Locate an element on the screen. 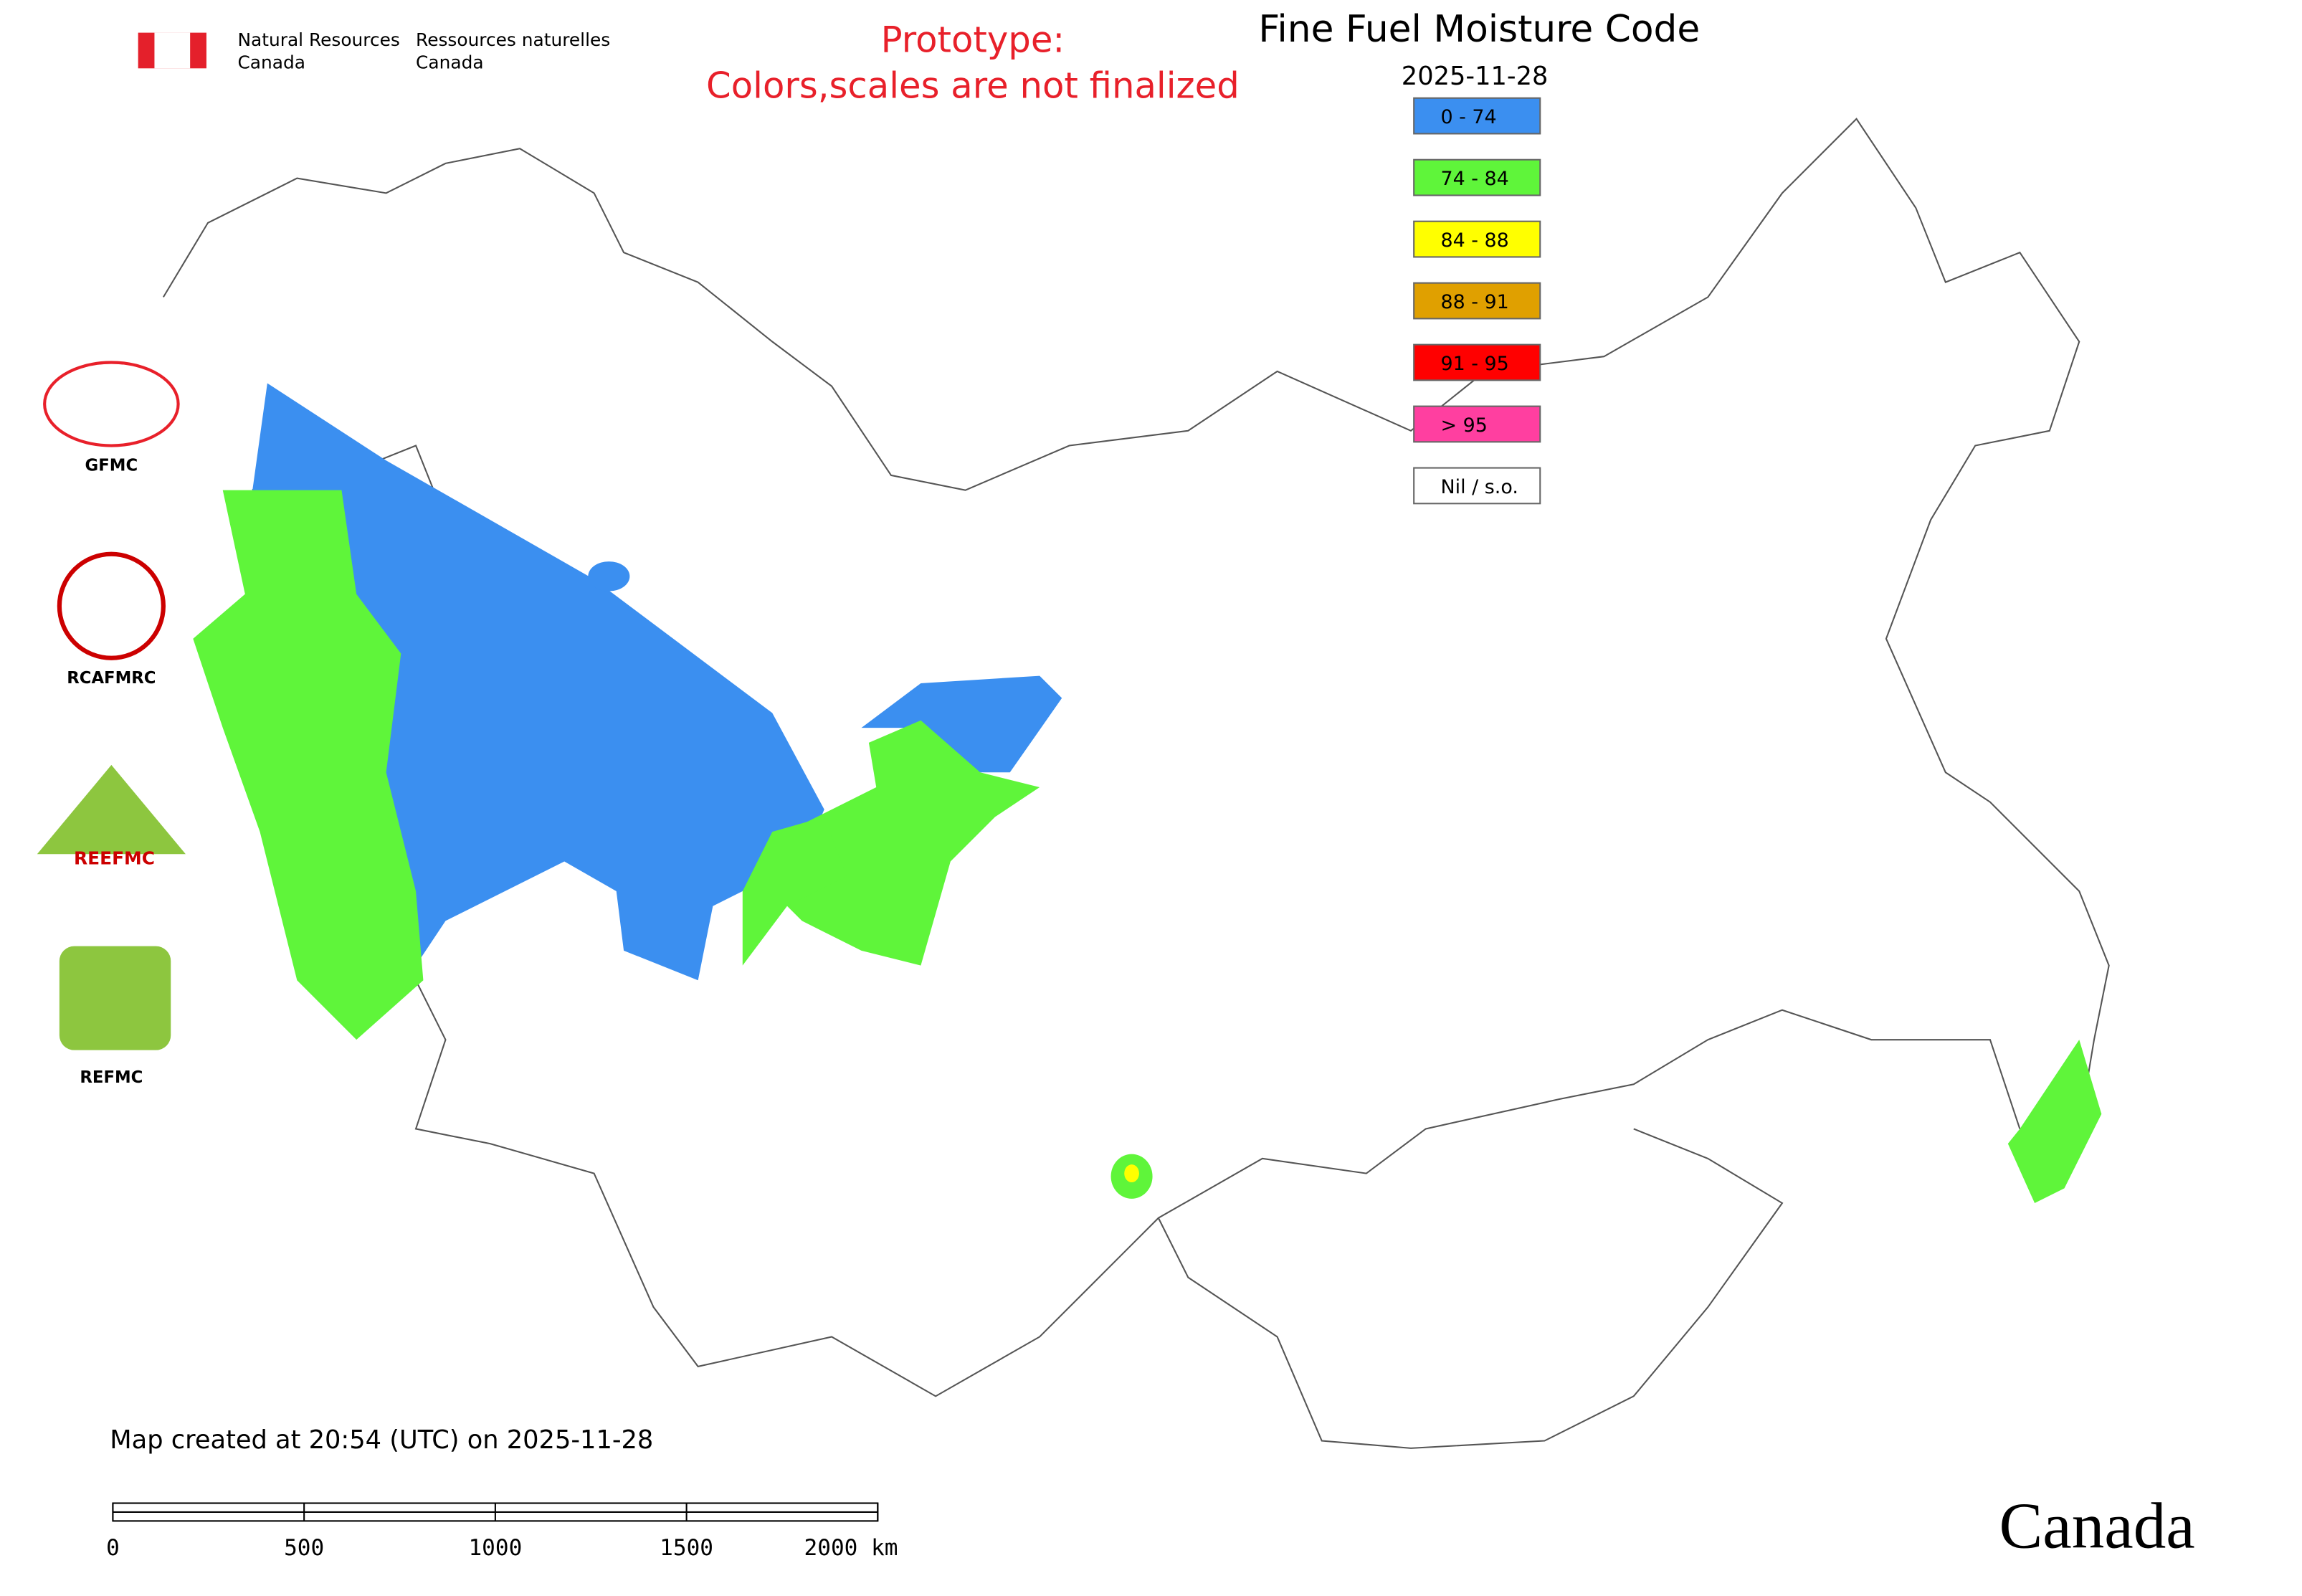  prototype-note: Colors,scales are not finalized is located at coordinates (973, 86).